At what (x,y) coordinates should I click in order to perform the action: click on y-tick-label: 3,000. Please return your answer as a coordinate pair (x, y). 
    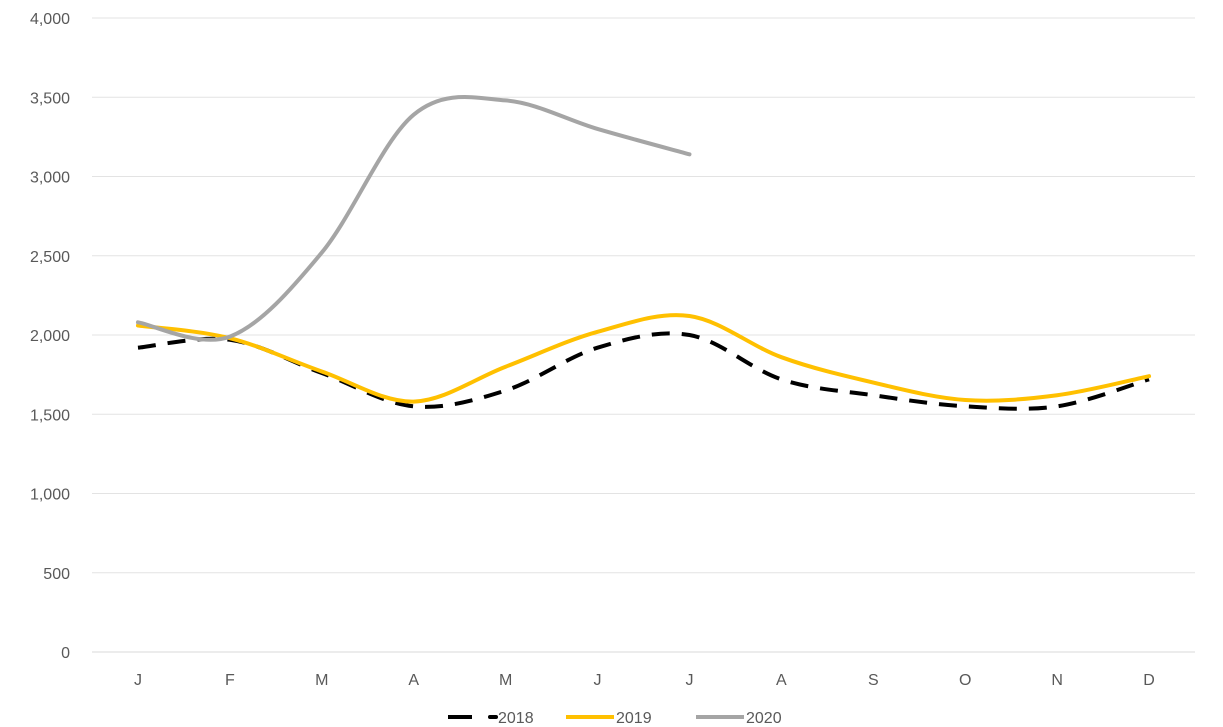
    Looking at the image, I should click on (50, 178).